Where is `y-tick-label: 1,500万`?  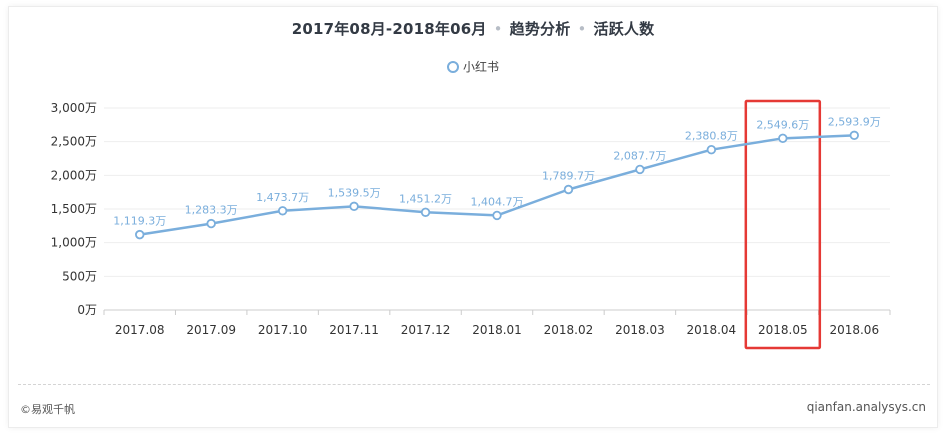
y-tick-label: 1,500万 is located at coordinates (74, 209).